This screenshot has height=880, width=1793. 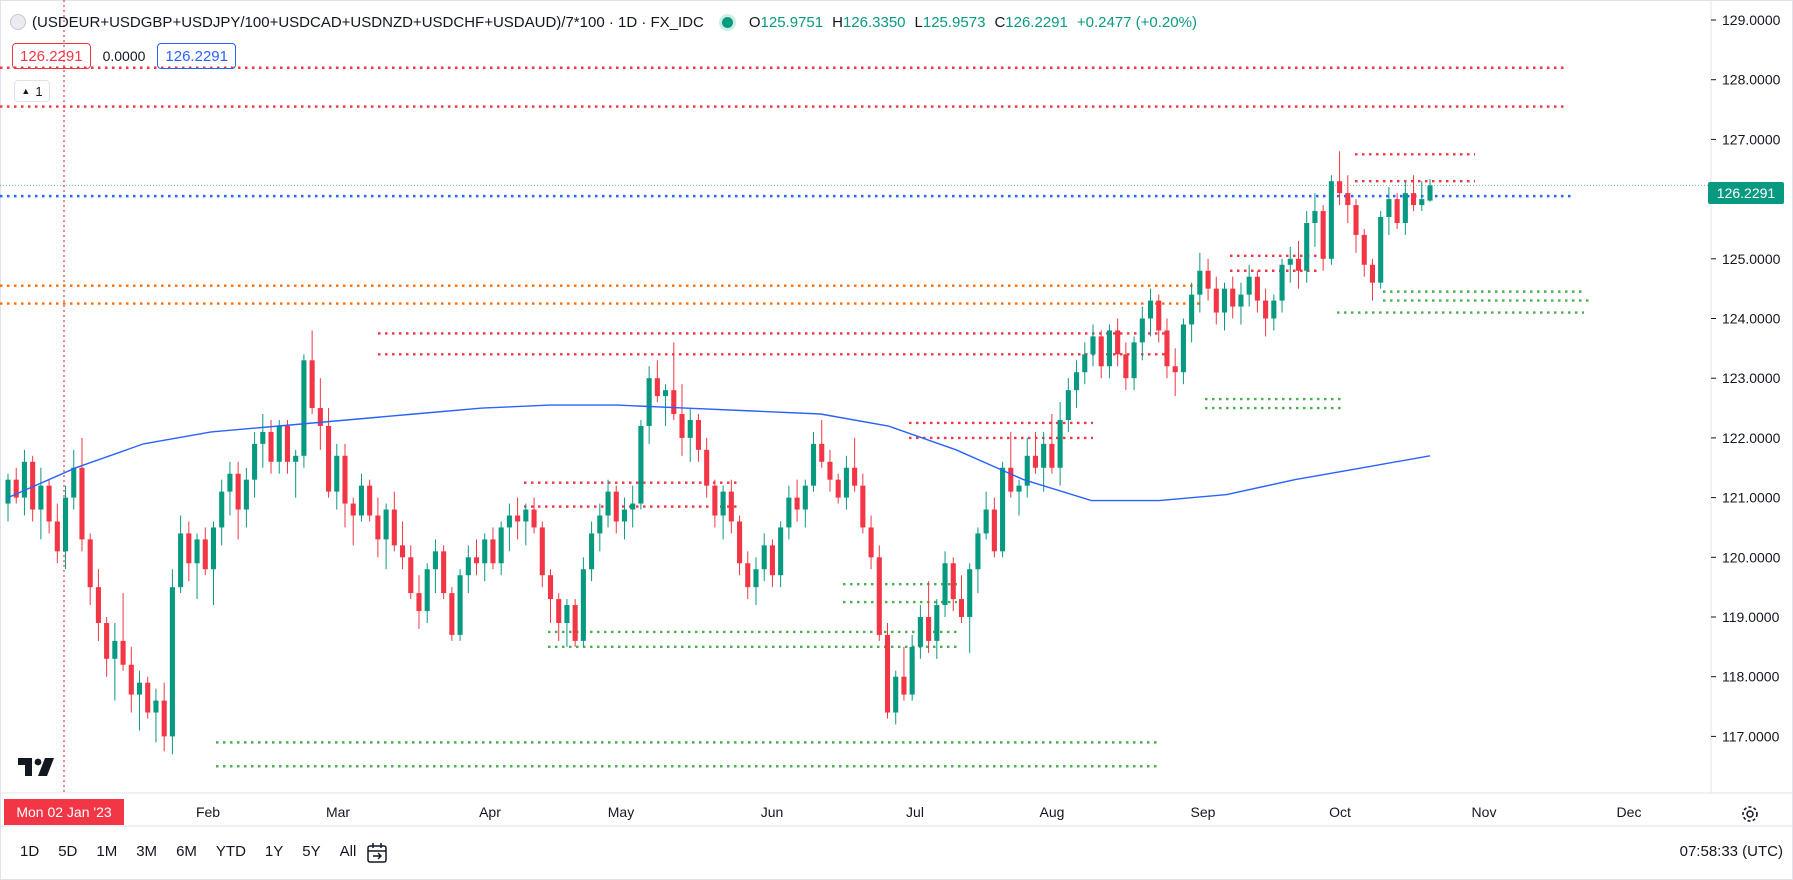 What do you see at coordinates (1751, 736) in the screenshot?
I see `price-tick-label: 117.0000` at bounding box center [1751, 736].